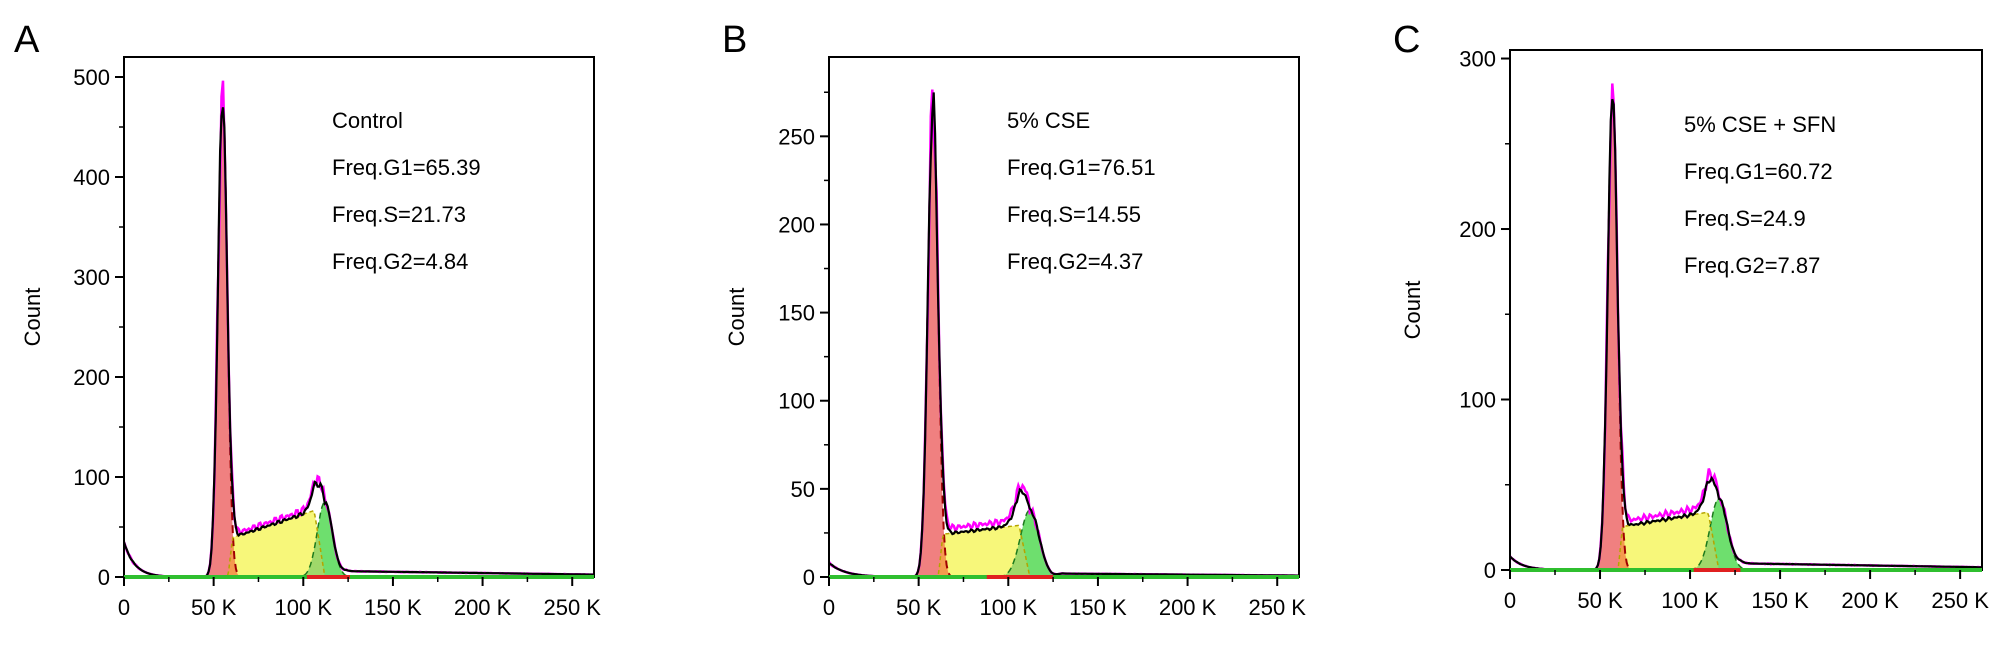  What do you see at coordinates (91, 77) in the screenshot?
I see `y-tick-label: 500` at bounding box center [91, 77].